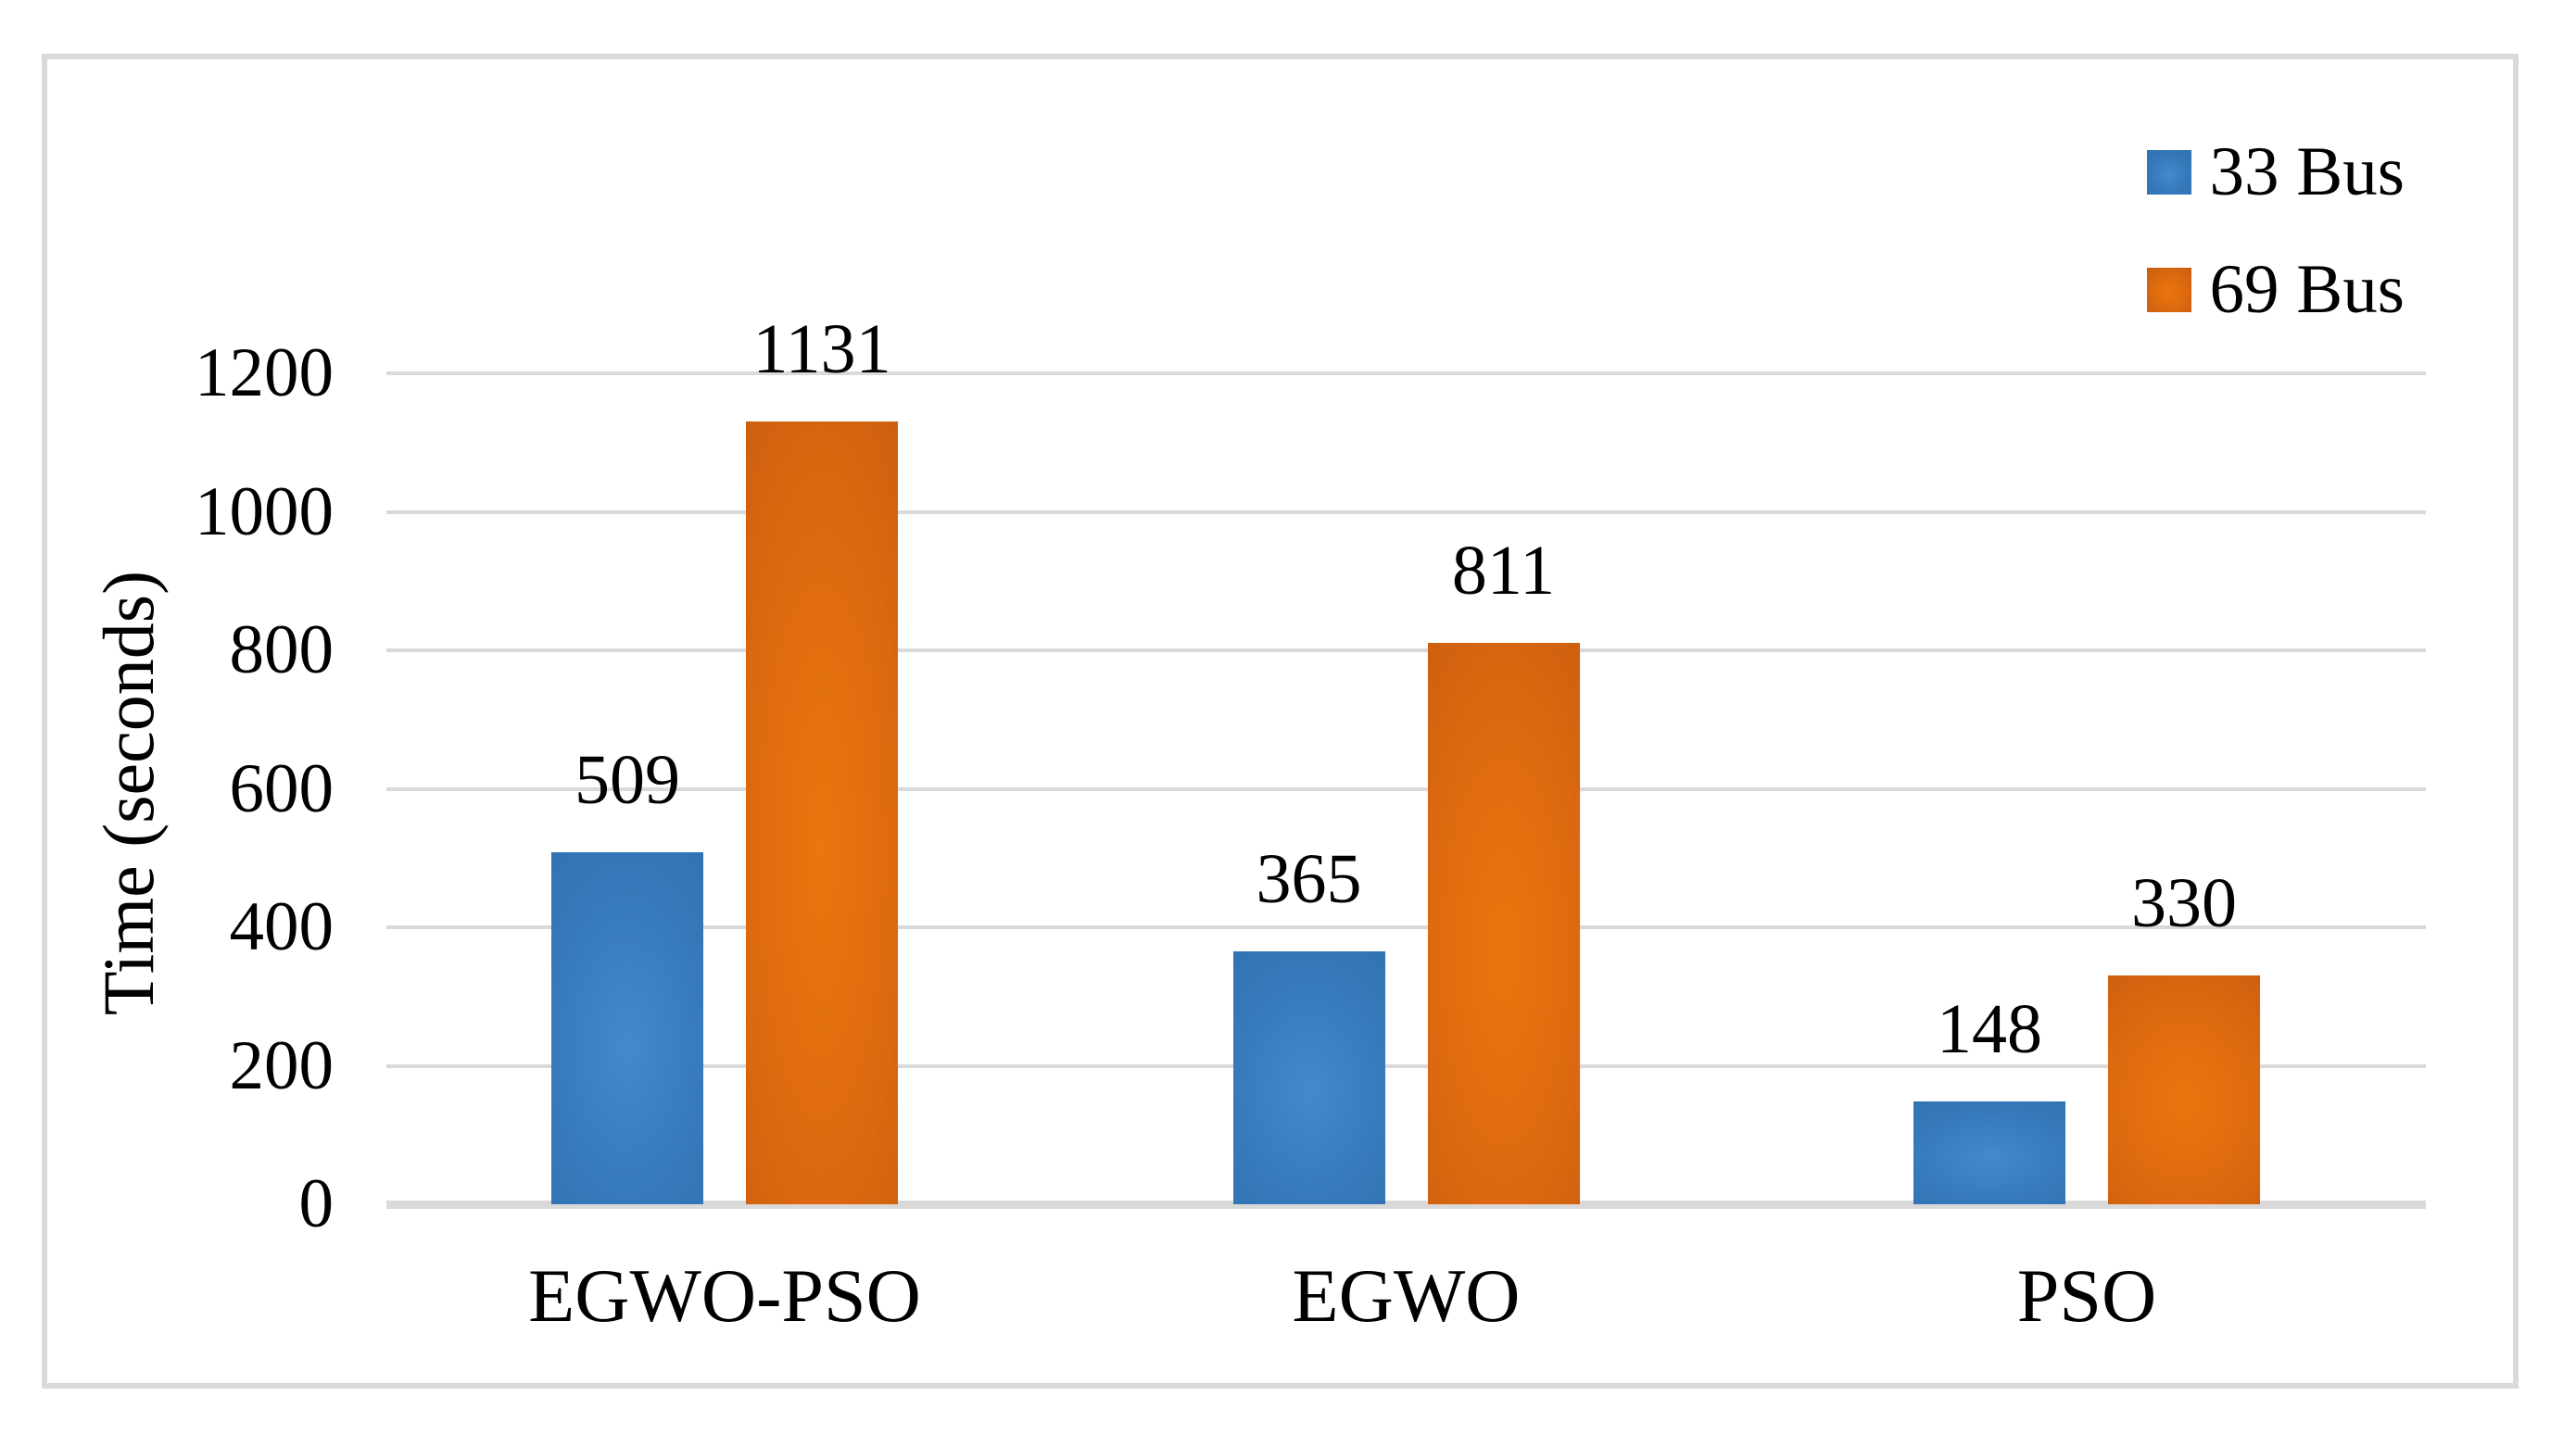  I want to click on x-category-label-egwo-pso: EGWO-PSO, so click(724, 1295).